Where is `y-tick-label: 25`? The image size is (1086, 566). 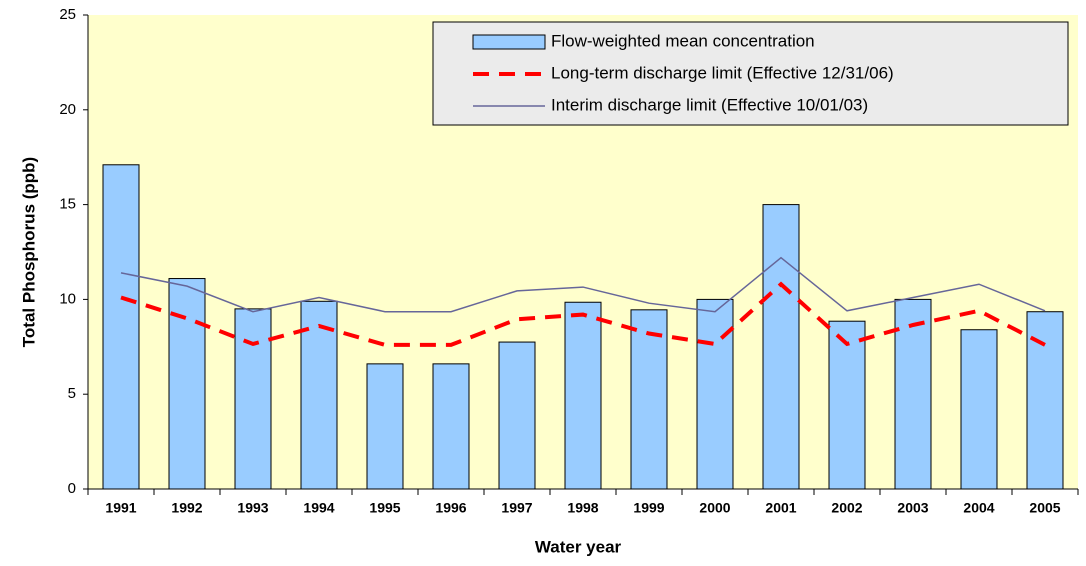 y-tick-label: 25 is located at coordinates (67, 14).